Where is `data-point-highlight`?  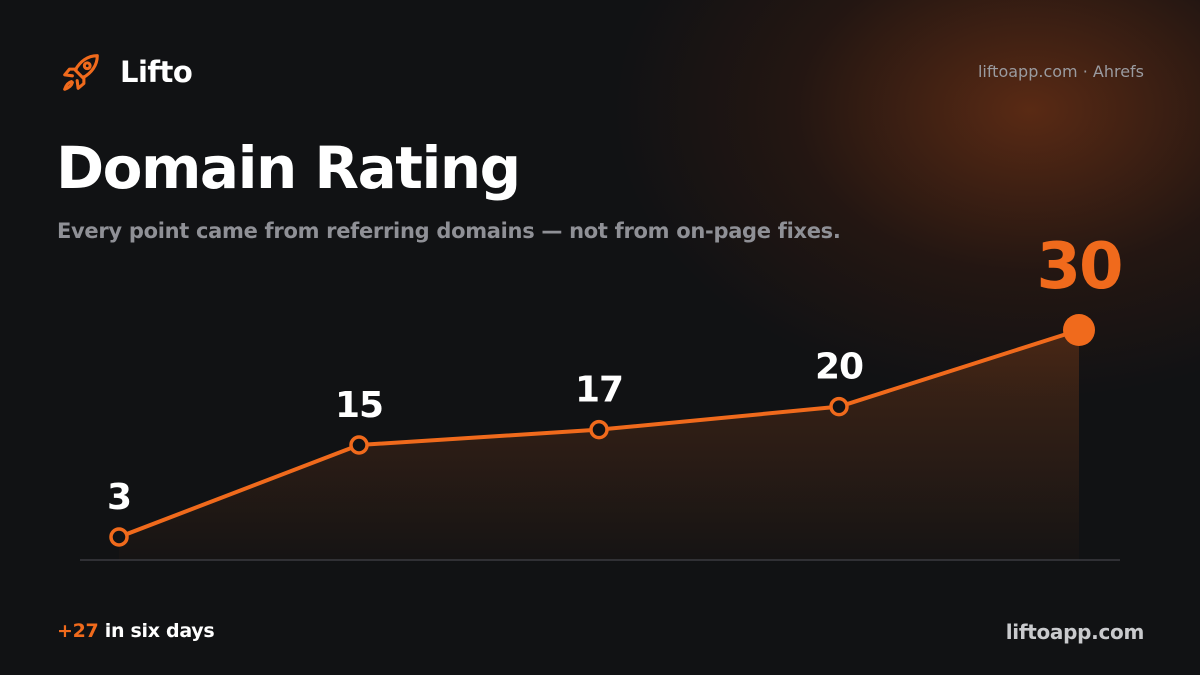 data-point-highlight is located at coordinates (1079, 330).